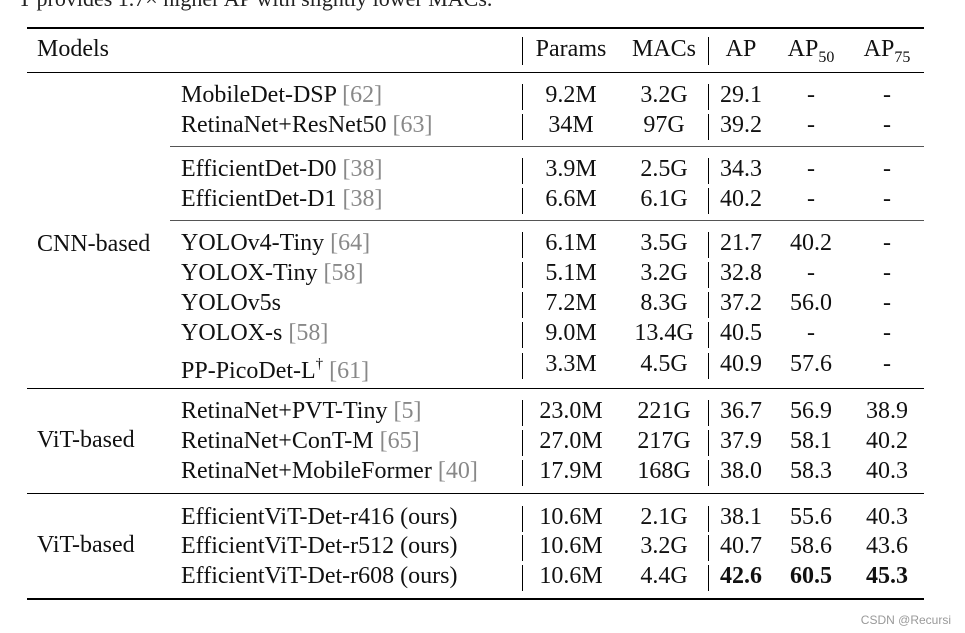  Describe the element at coordinates (811, 471) in the screenshot. I see `cell-ap50: 58.3` at that location.